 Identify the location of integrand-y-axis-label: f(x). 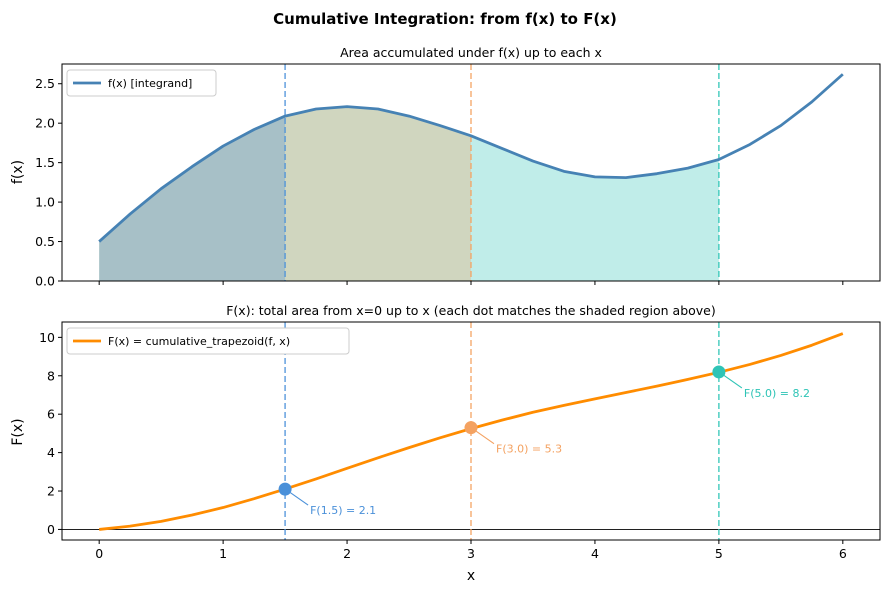
(18, 172).